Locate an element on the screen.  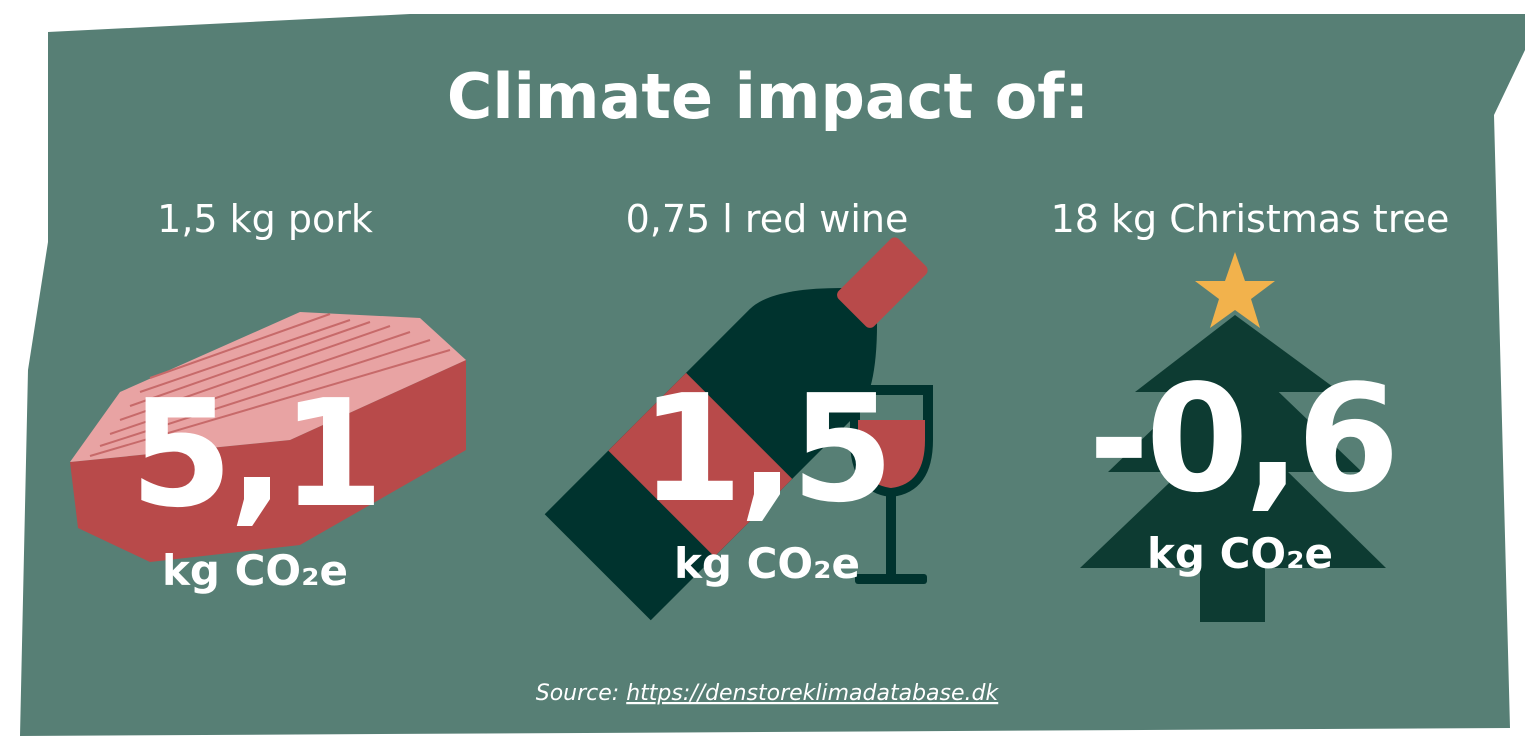
wine-icon is located at coordinates (738, 429).